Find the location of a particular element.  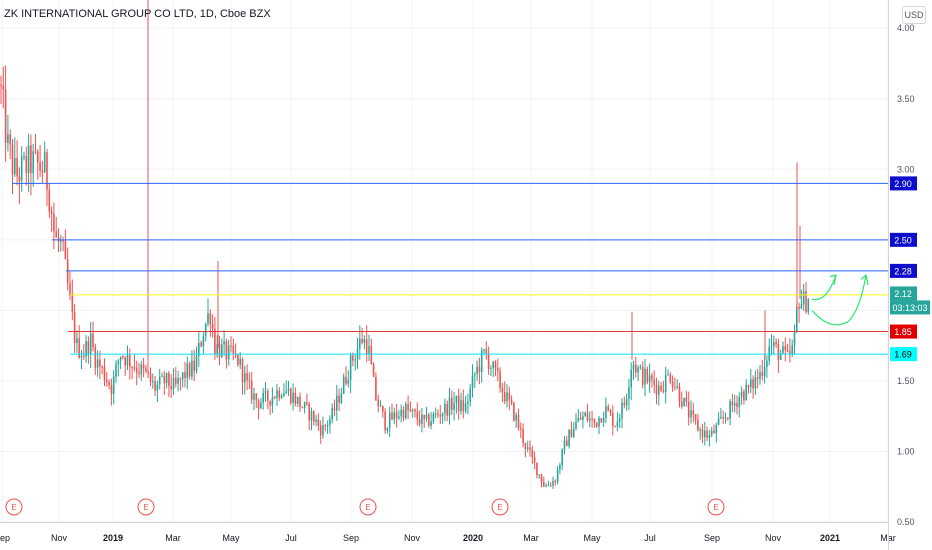

up-arrow-head is located at coordinates (833, 280).